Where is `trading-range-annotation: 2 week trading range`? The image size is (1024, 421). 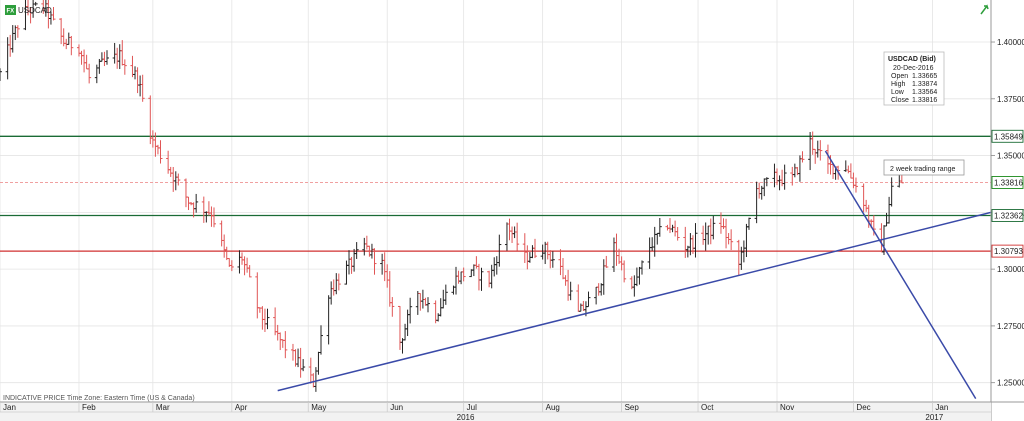 trading-range-annotation: 2 week trading range is located at coordinates (924, 167).